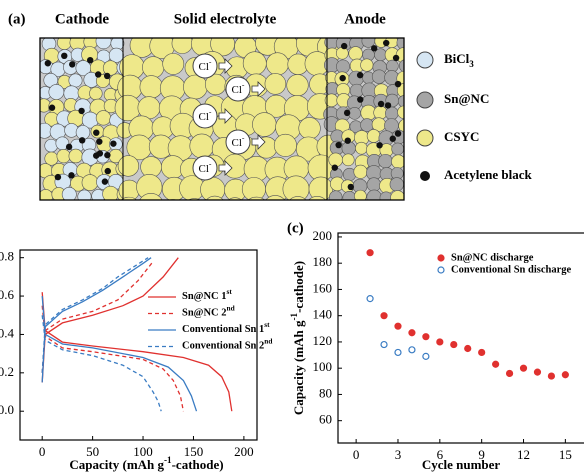 This screenshot has width=584, height=474. What do you see at coordinates (325, 419) in the screenshot?
I see `y-tick-label: 60` at bounding box center [325, 419].